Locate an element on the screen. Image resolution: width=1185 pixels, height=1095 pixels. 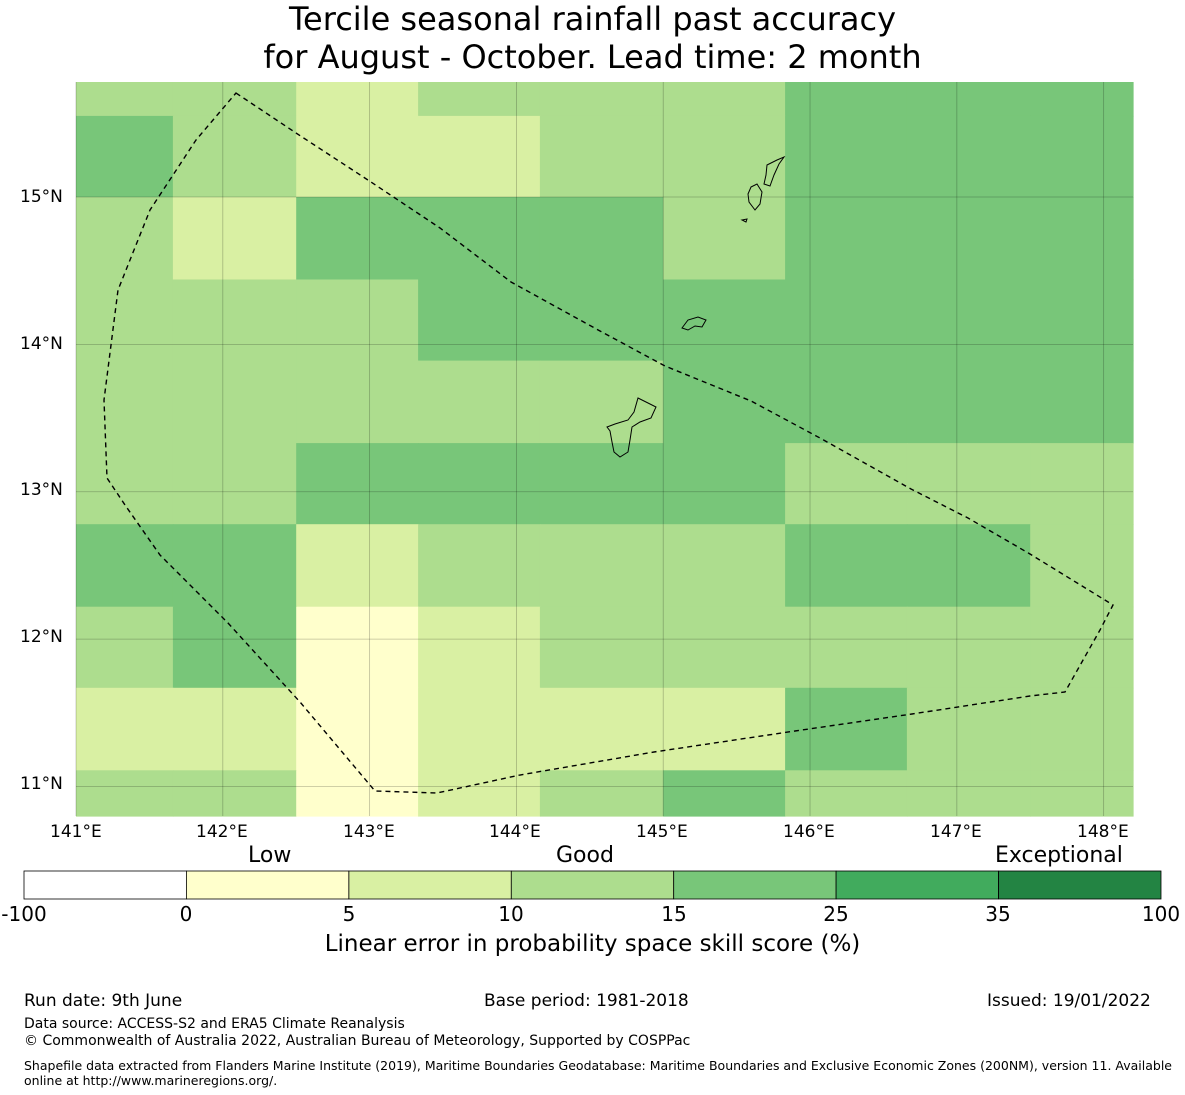
title-line-1: Tercile seasonal rainfall past accuracy is located at coordinates (592, 19).